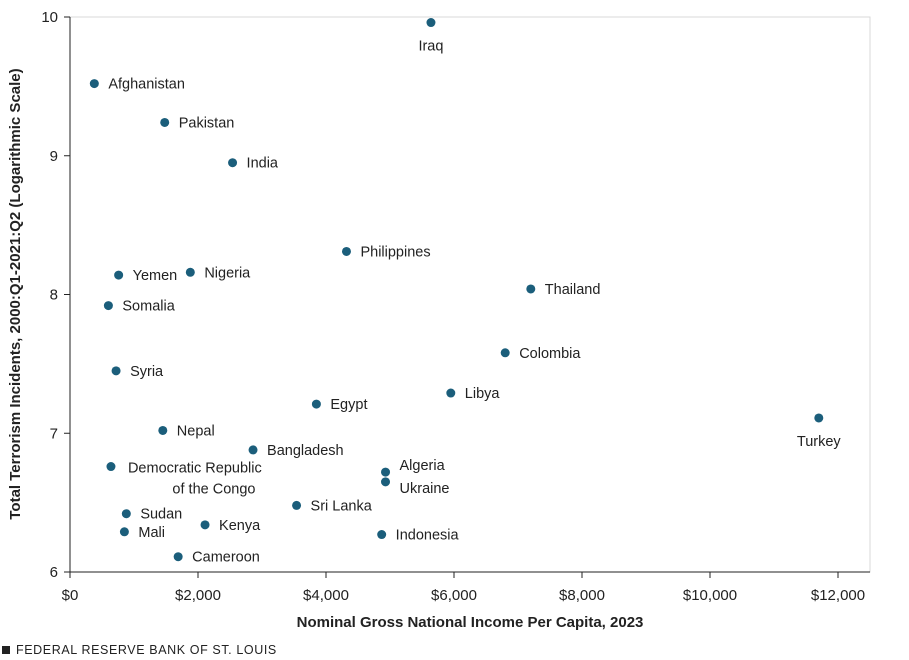  I want to click on y-tick-label: 8, so click(54, 295).